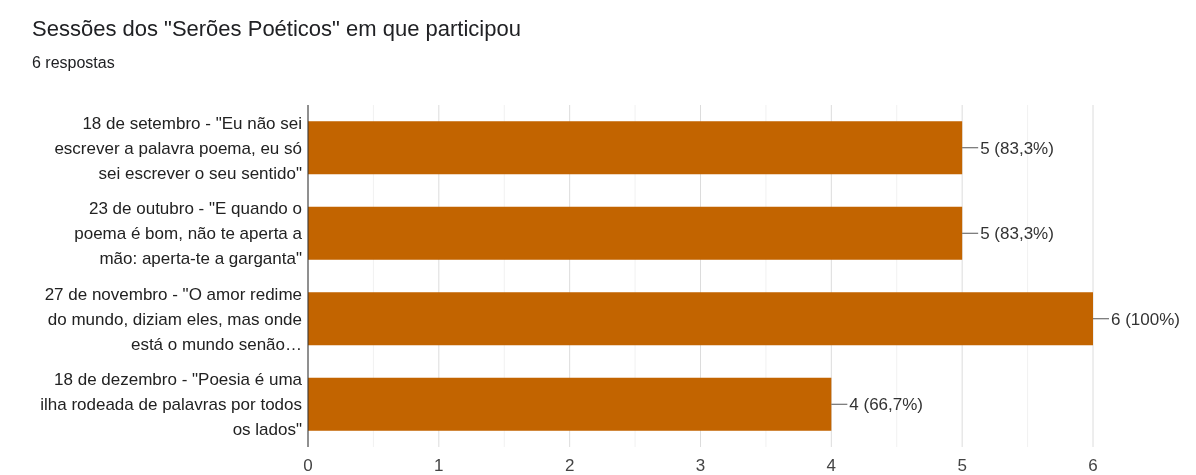 The height and width of the screenshot is (475, 1196). What do you see at coordinates (831, 465) in the screenshot?
I see `x-tick-label: 4` at bounding box center [831, 465].